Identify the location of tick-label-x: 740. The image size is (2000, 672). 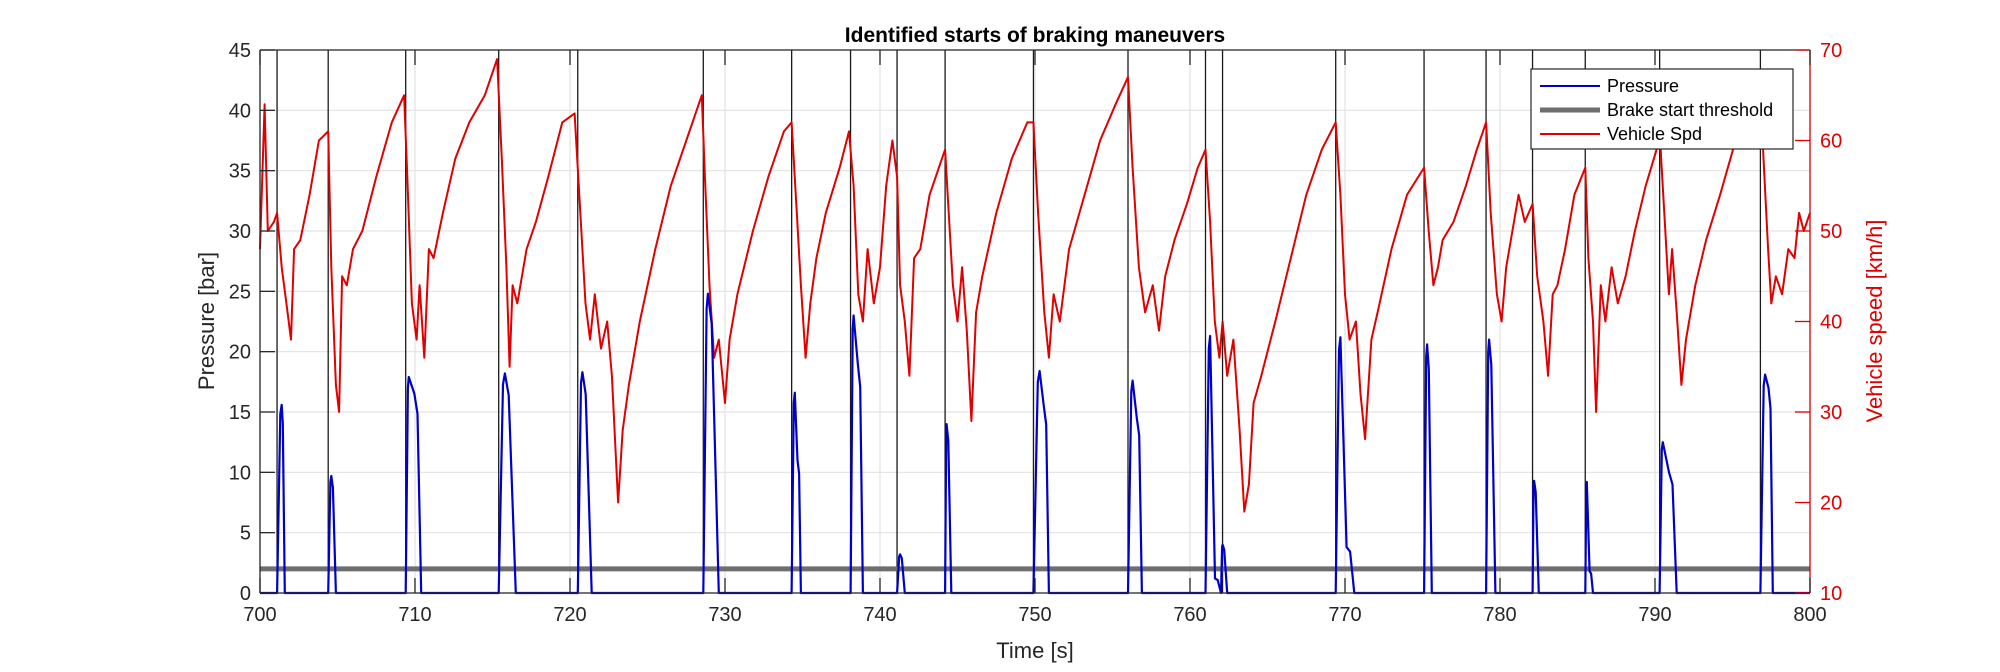
(879, 615).